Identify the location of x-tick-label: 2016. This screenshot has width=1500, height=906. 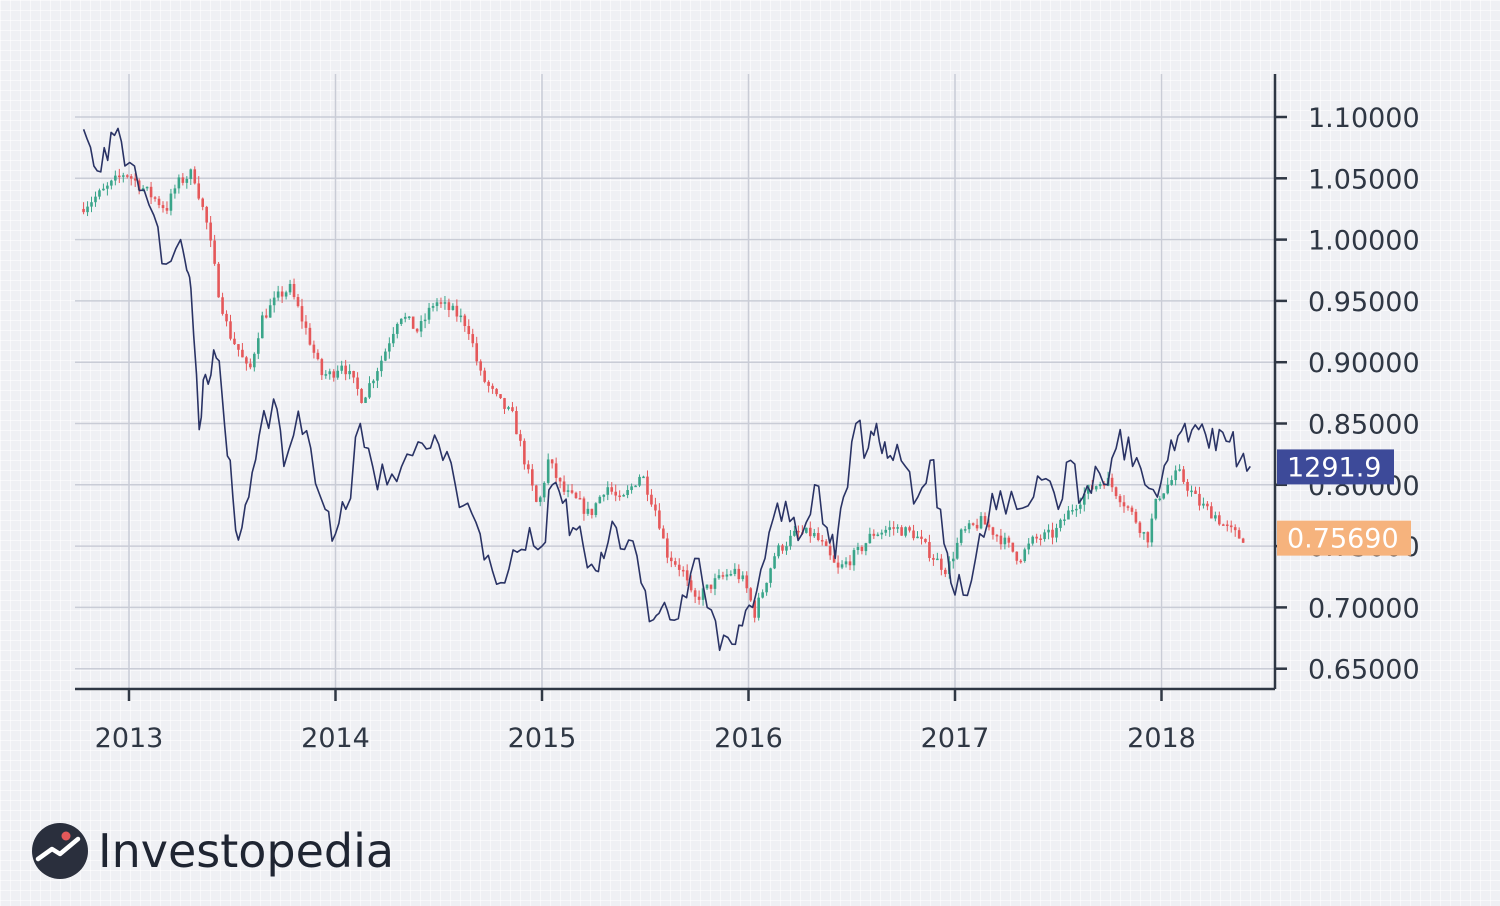
(748, 738).